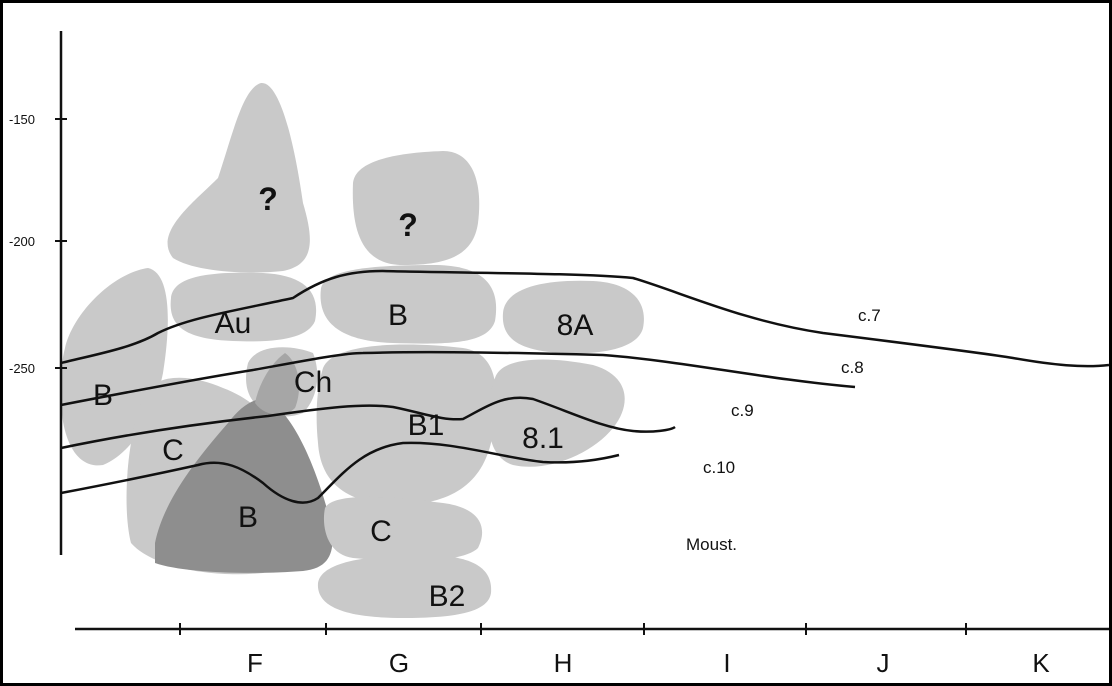 The width and height of the screenshot is (1112, 686). Describe the element at coordinates (22, 119) in the screenshot. I see `y-tick-label-150: -150` at that location.